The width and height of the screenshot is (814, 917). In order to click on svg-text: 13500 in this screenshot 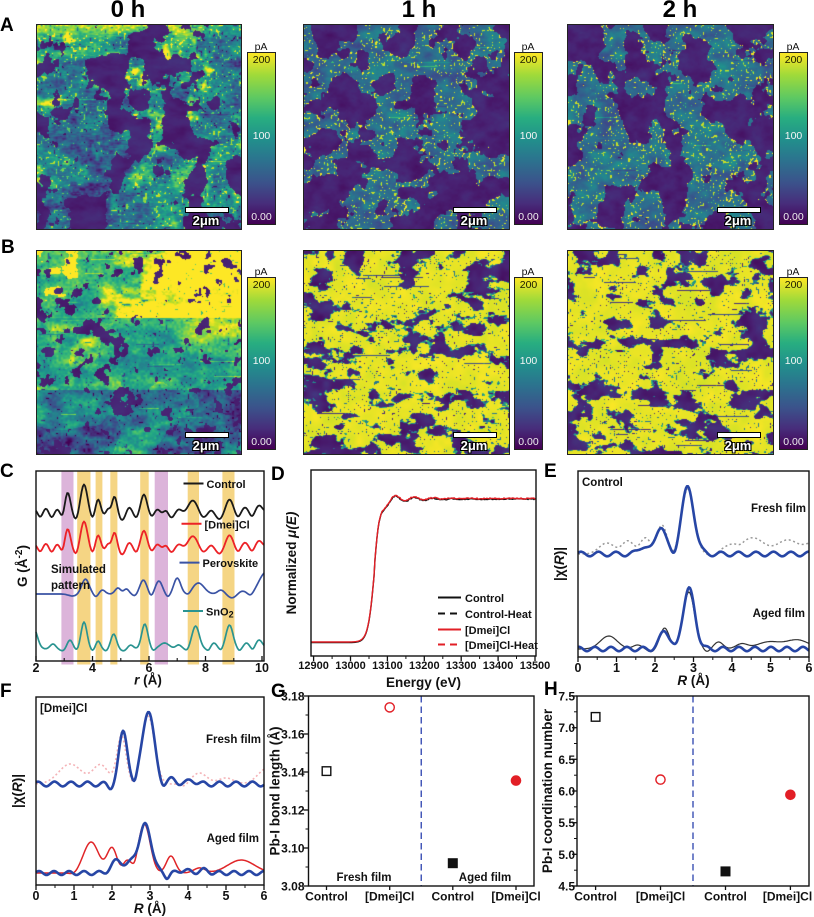, I will do `click(535, 666)`.